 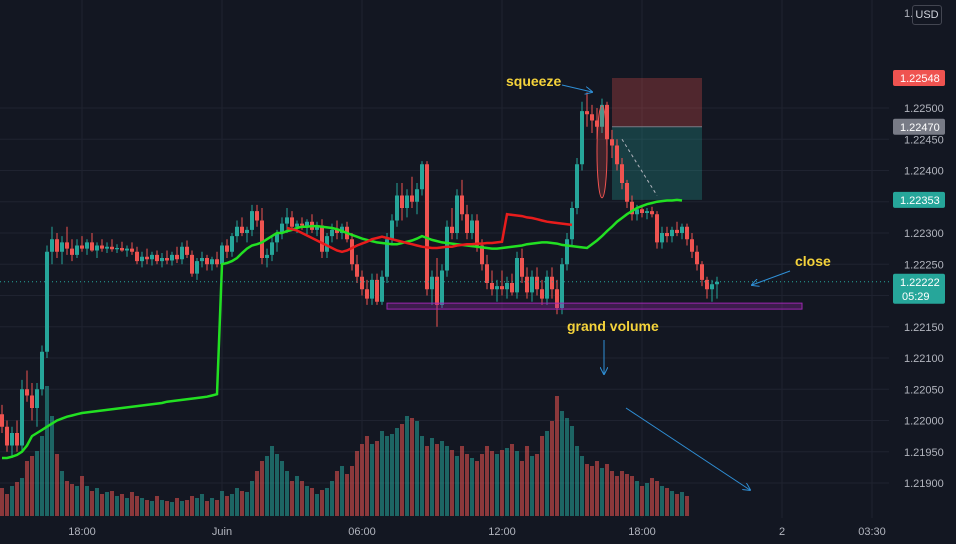 What do you see at coordinates (924, 484) in the screenshot?
I see `price-tick-label: 1.21900` at bounding box center [924, 484].